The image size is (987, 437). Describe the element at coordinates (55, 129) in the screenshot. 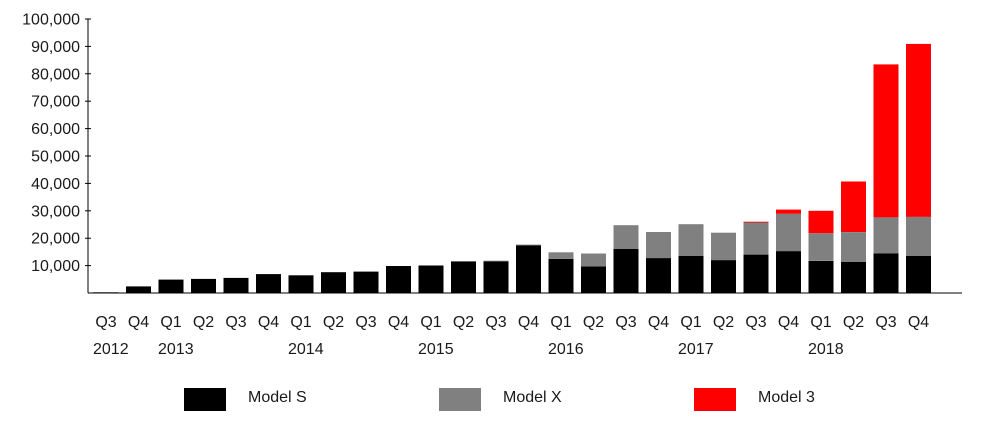

I see `y-tick-label: 60,000` at that location.